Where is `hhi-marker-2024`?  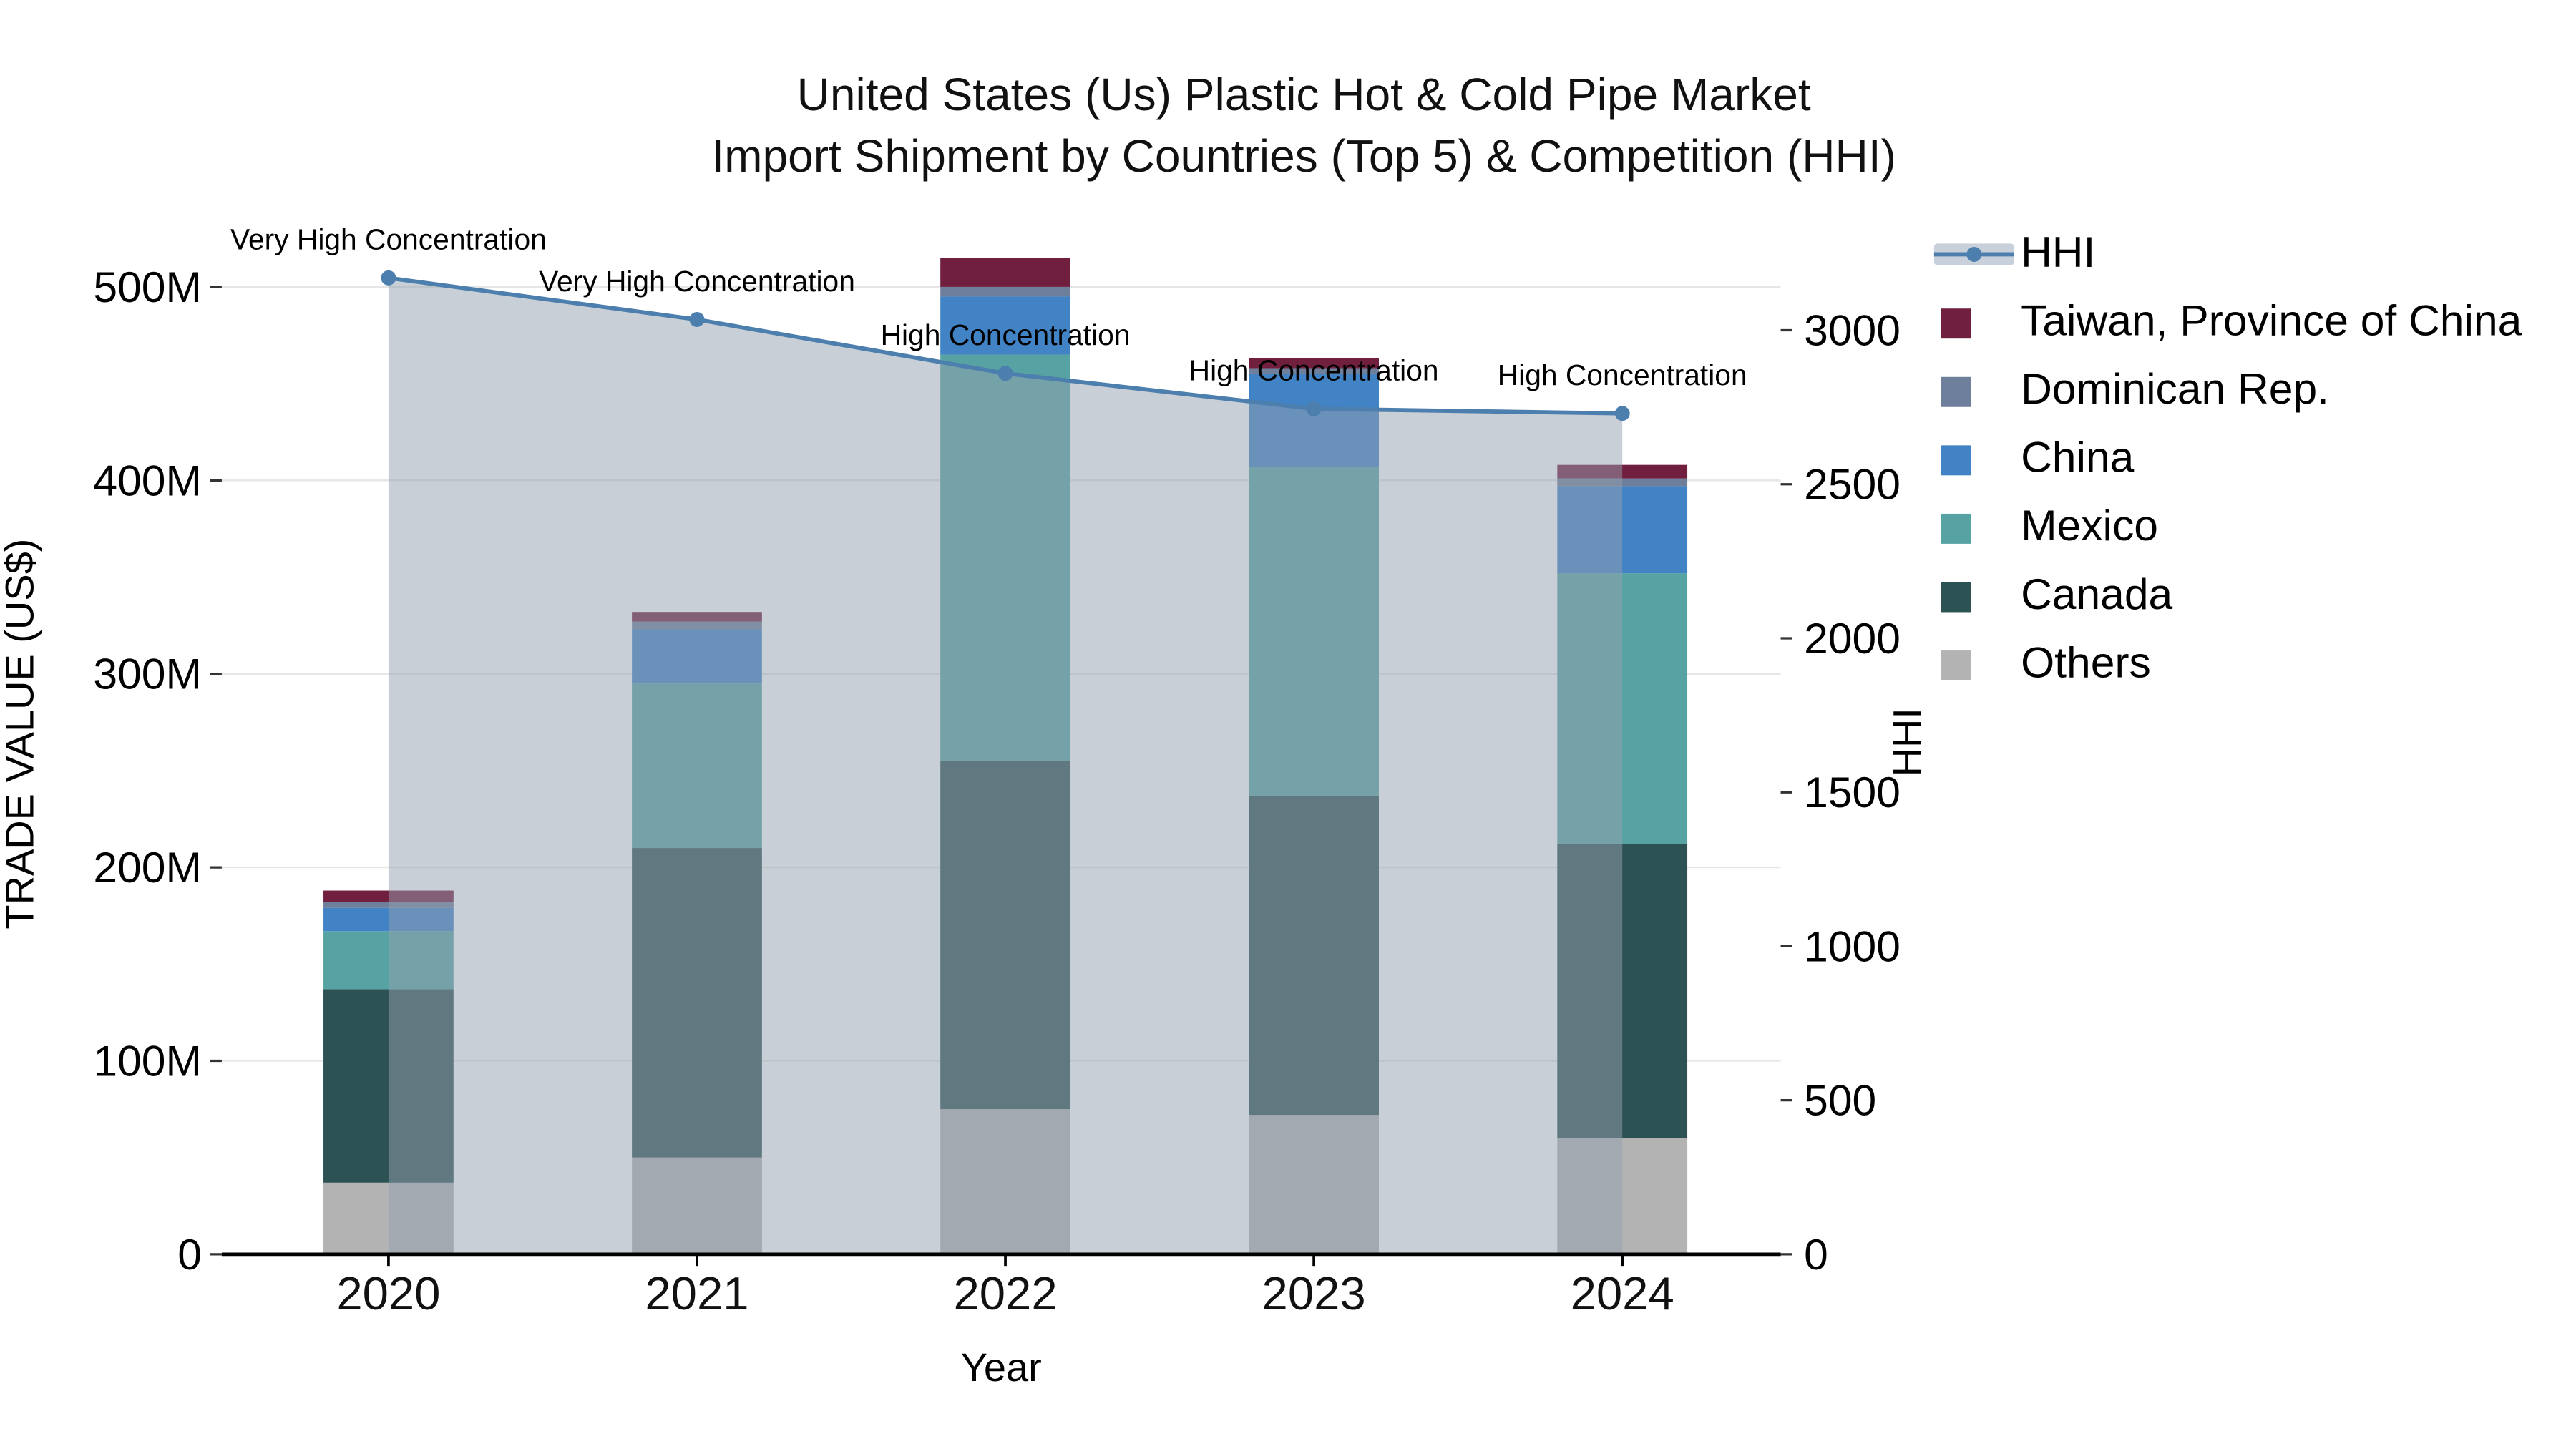
hhi-marker-2024 is located at coordinates (1622, 413).